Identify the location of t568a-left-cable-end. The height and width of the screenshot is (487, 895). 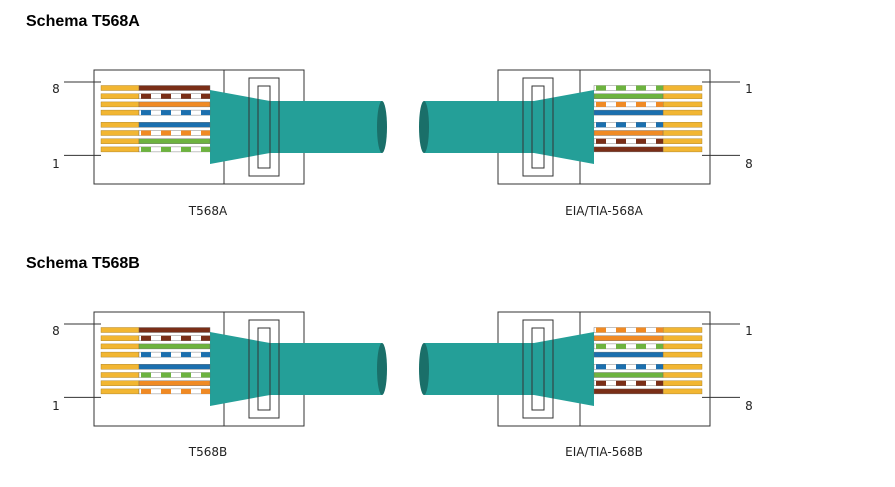
(382, 127).